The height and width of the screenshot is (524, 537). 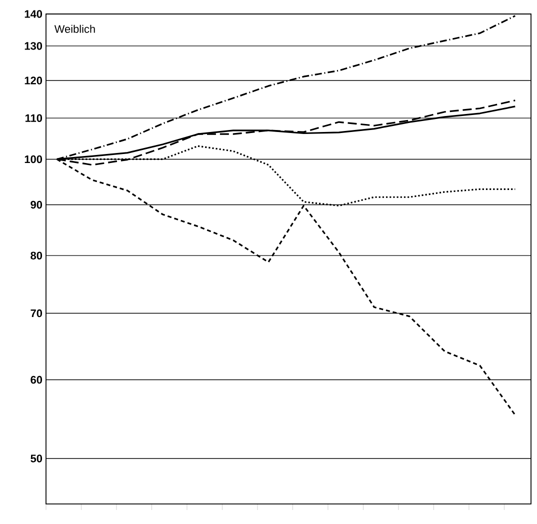 I want to click on y-tick-label: 90, so click(x=36, y=204).